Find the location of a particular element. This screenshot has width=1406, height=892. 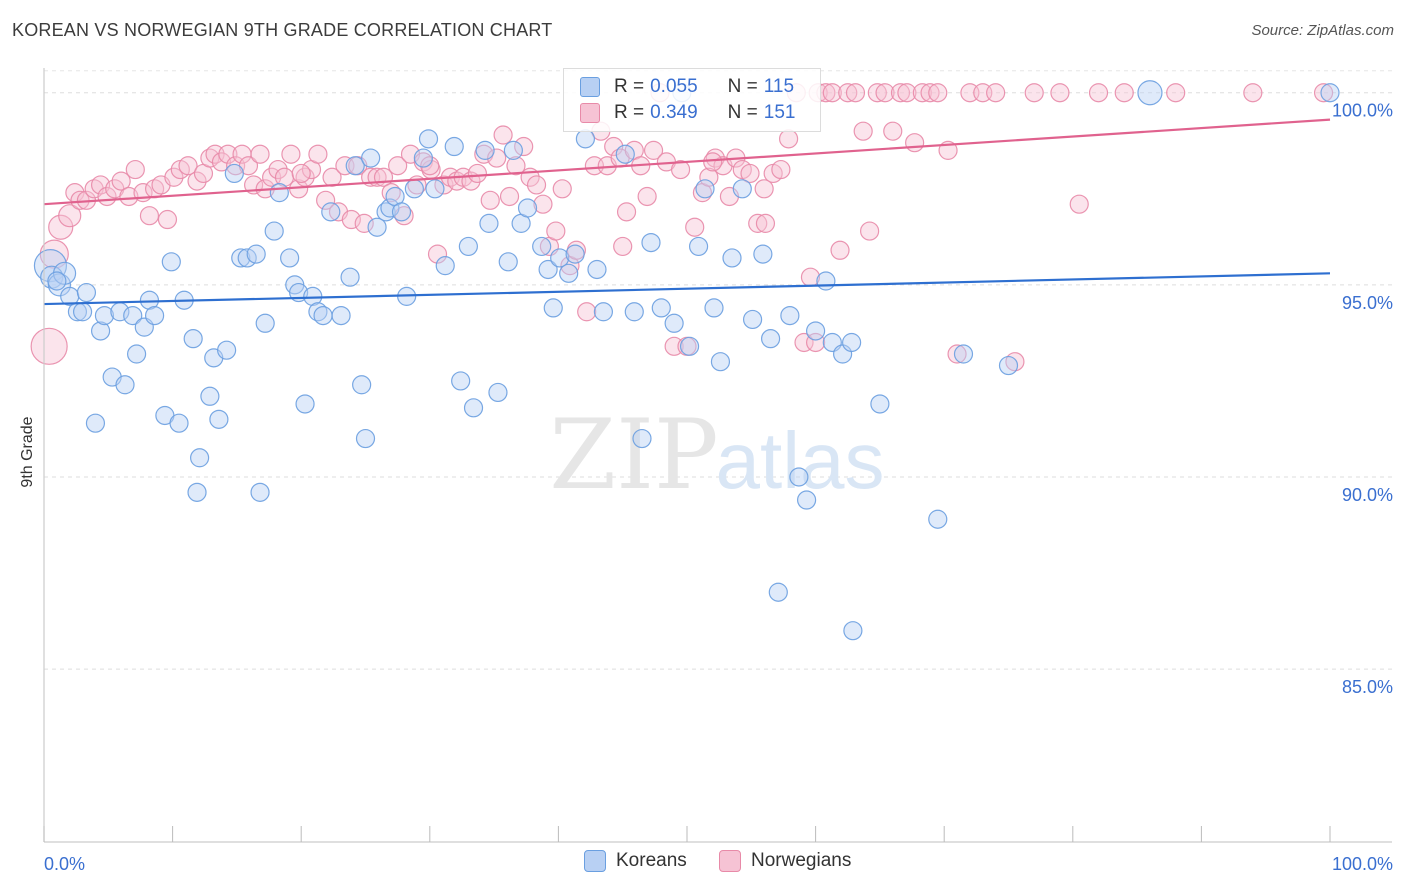

legend-box: R = 0.055 N = 115 R = 0.349 N = 151 is located at coordinates (692, 100).